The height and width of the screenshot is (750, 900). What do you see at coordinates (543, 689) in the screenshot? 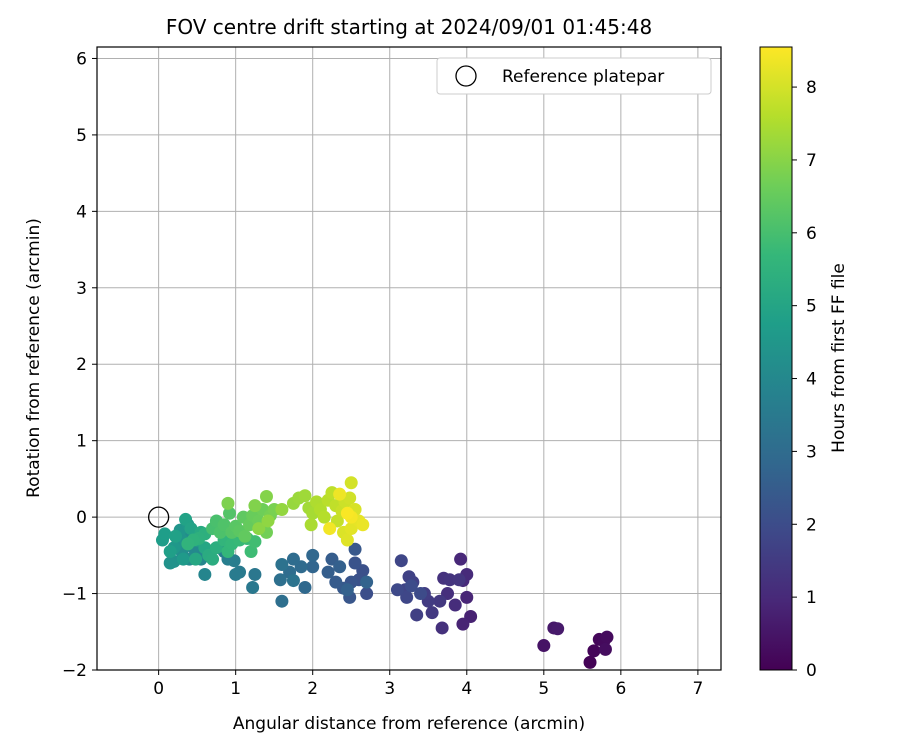
I see `x-tick-label: 5` at bounding box center [543, 689].